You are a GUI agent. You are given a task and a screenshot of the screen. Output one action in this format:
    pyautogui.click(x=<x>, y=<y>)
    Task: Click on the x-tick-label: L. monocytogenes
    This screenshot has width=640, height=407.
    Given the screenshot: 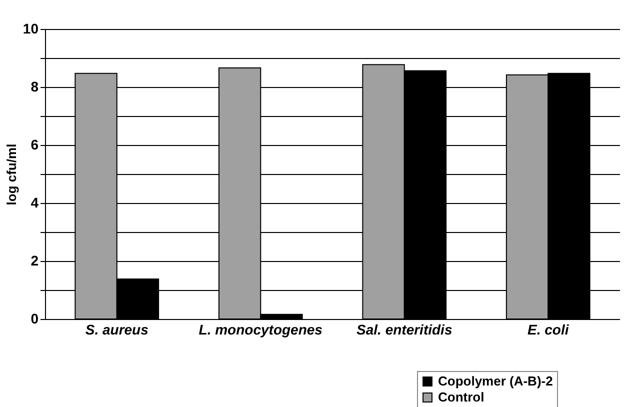 What is the action you would take?
    pyautogui.click(x=260, y=330)
    